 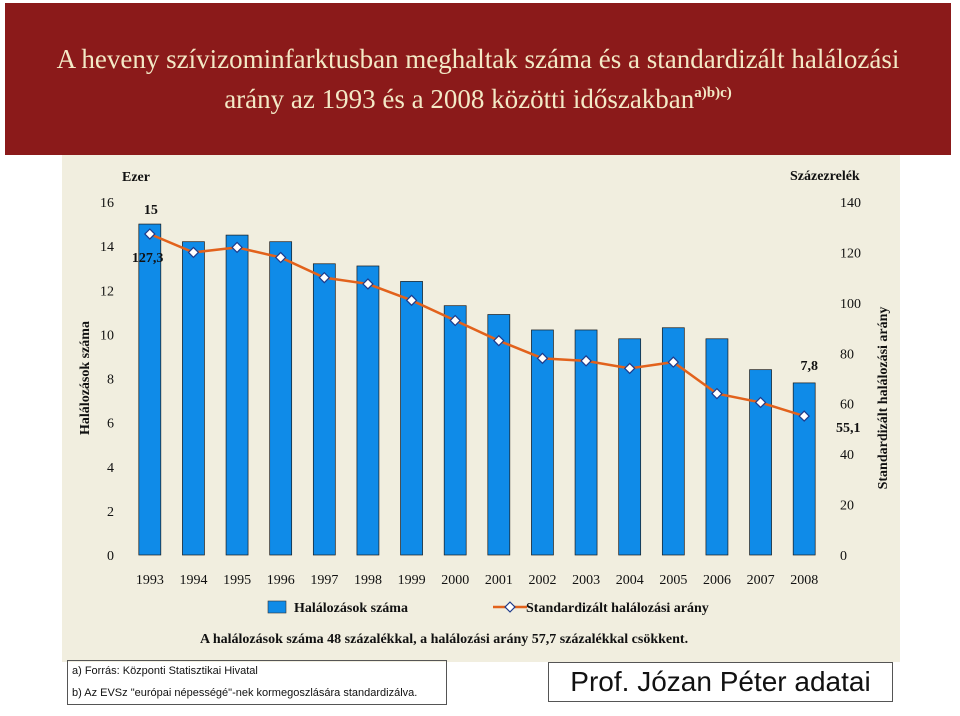 I want to click on x-tick-2002: 2002, so click(x=542, y=580).